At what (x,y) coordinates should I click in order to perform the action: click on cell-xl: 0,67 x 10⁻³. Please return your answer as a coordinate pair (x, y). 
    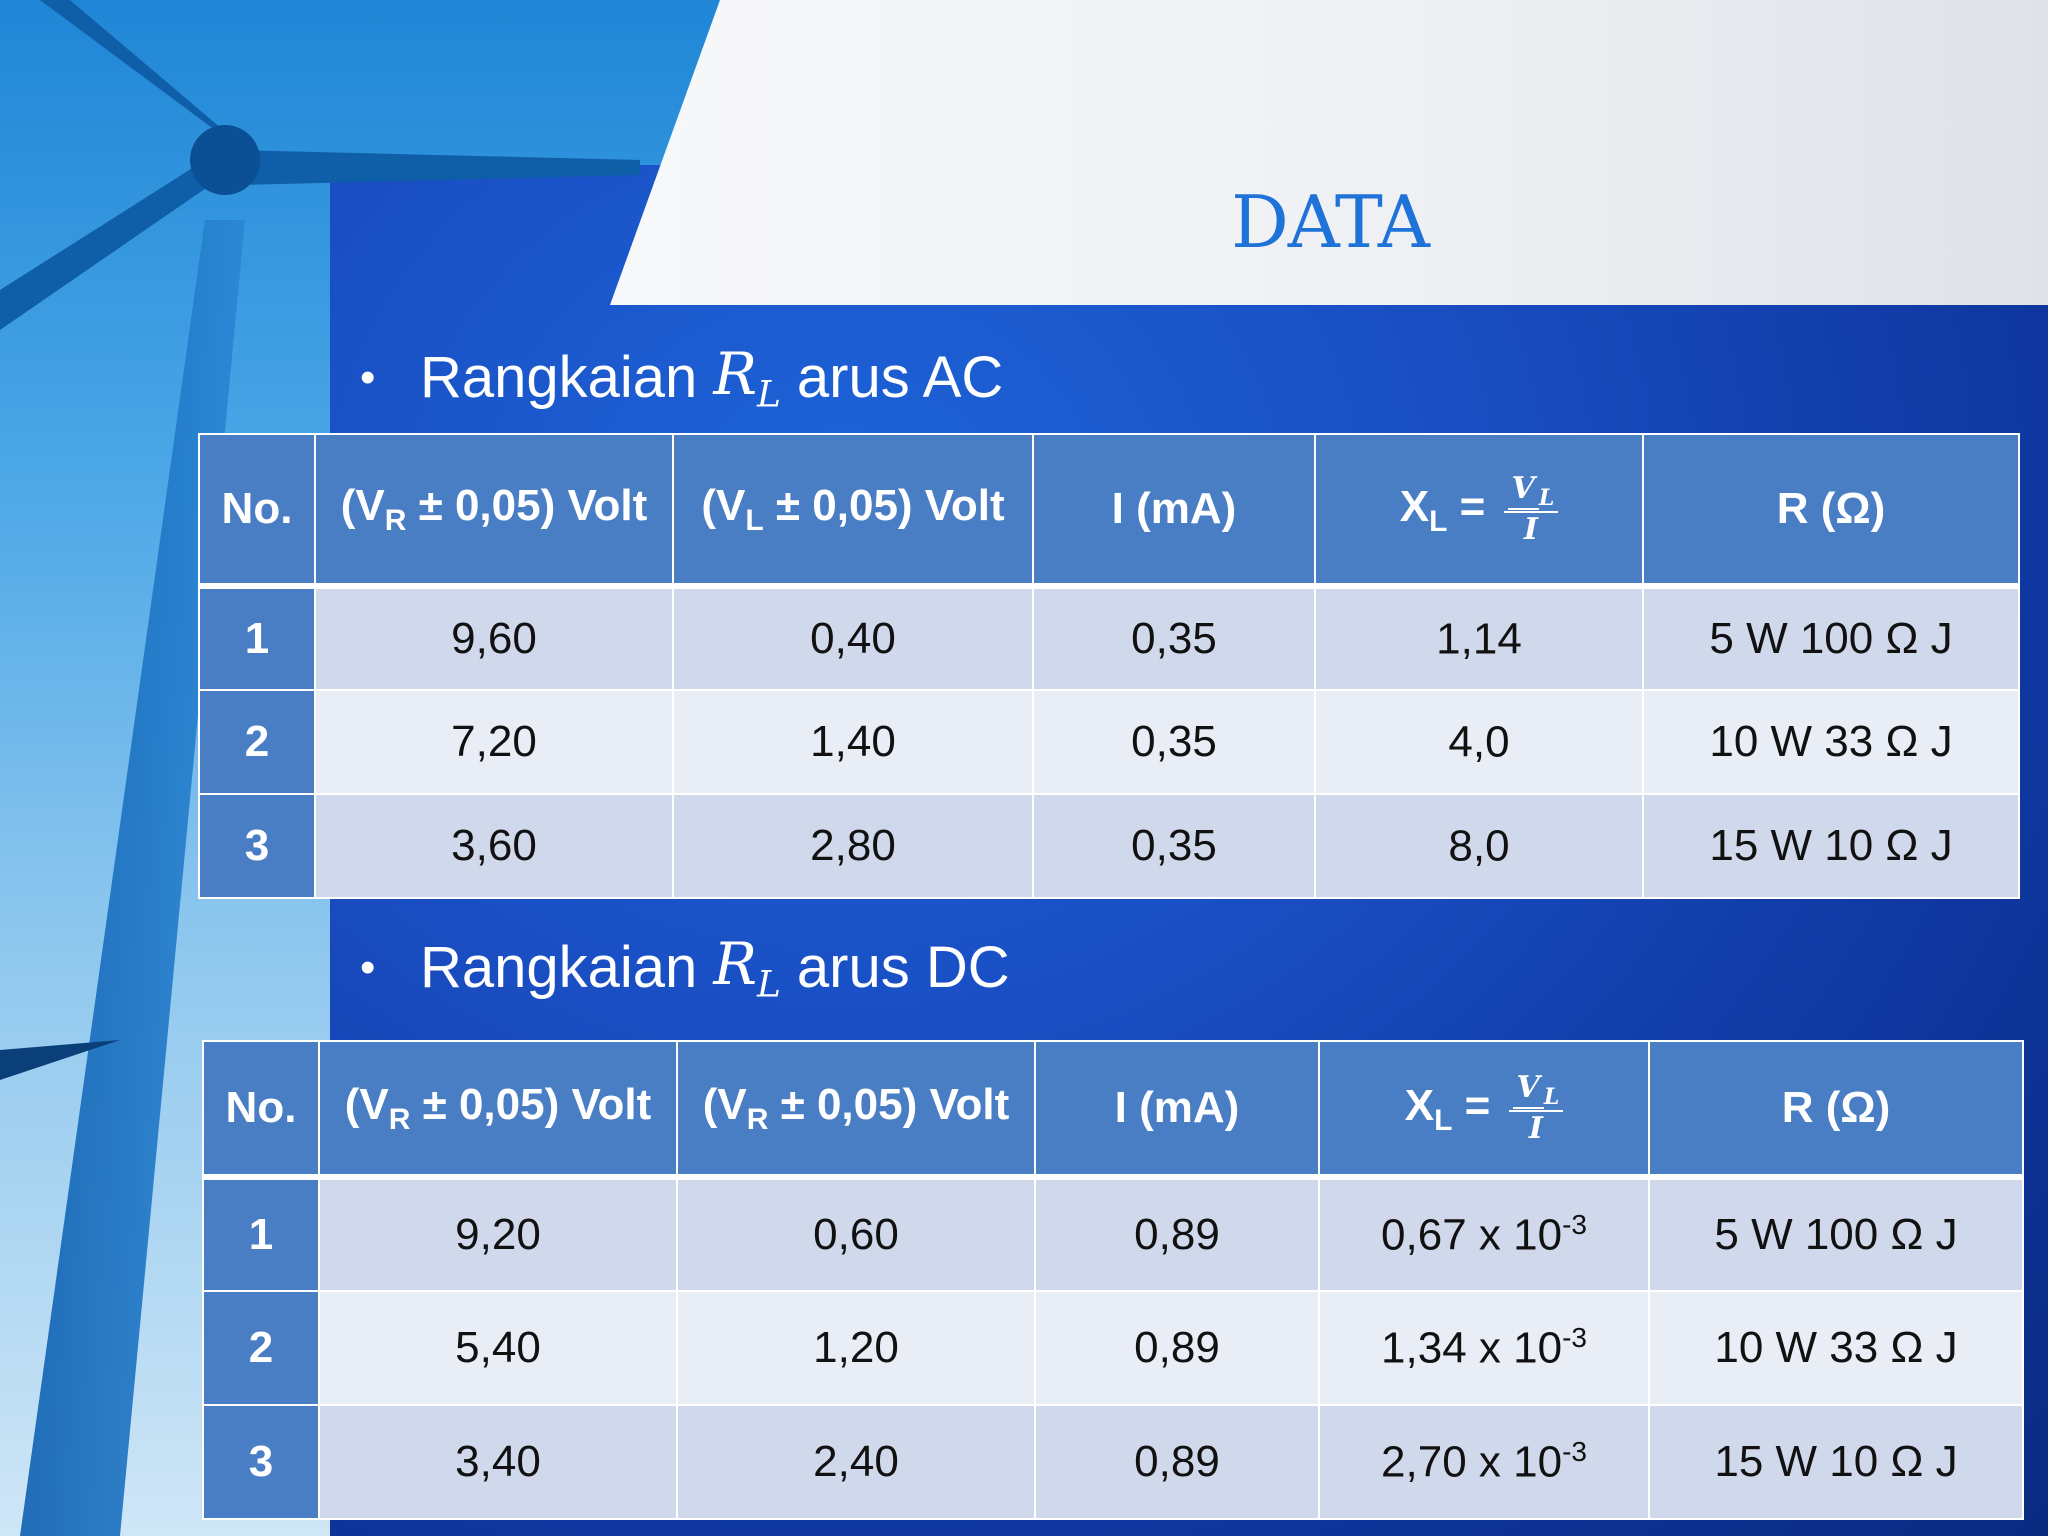
    Looking at the image, I should click on (1484, 1234).